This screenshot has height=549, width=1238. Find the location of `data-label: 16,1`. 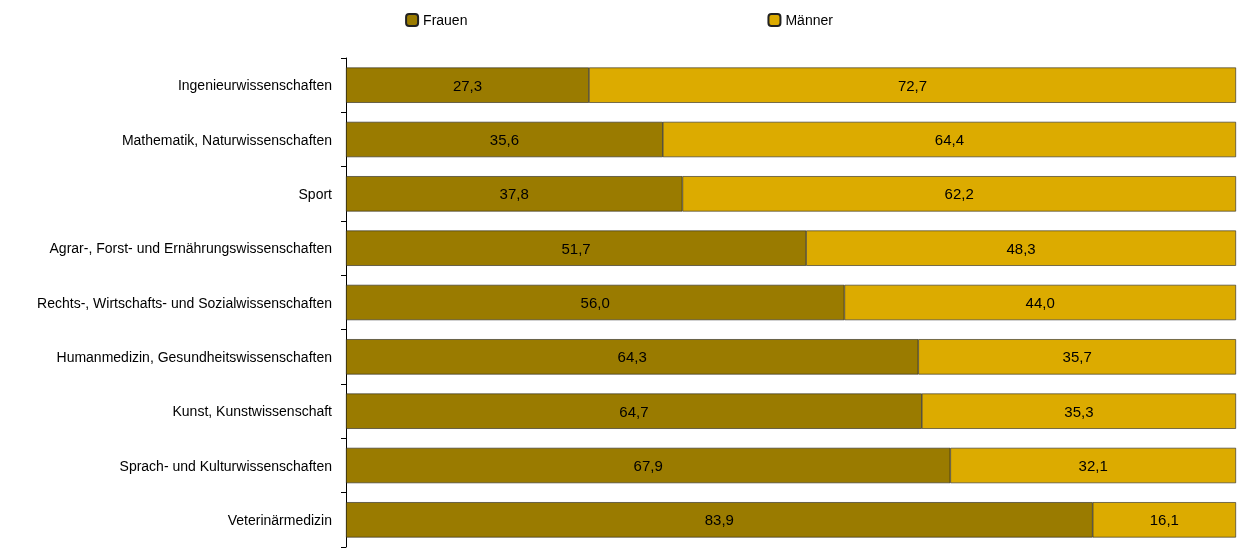

data-label: 16,1 is located at coordinates (1164, 520).